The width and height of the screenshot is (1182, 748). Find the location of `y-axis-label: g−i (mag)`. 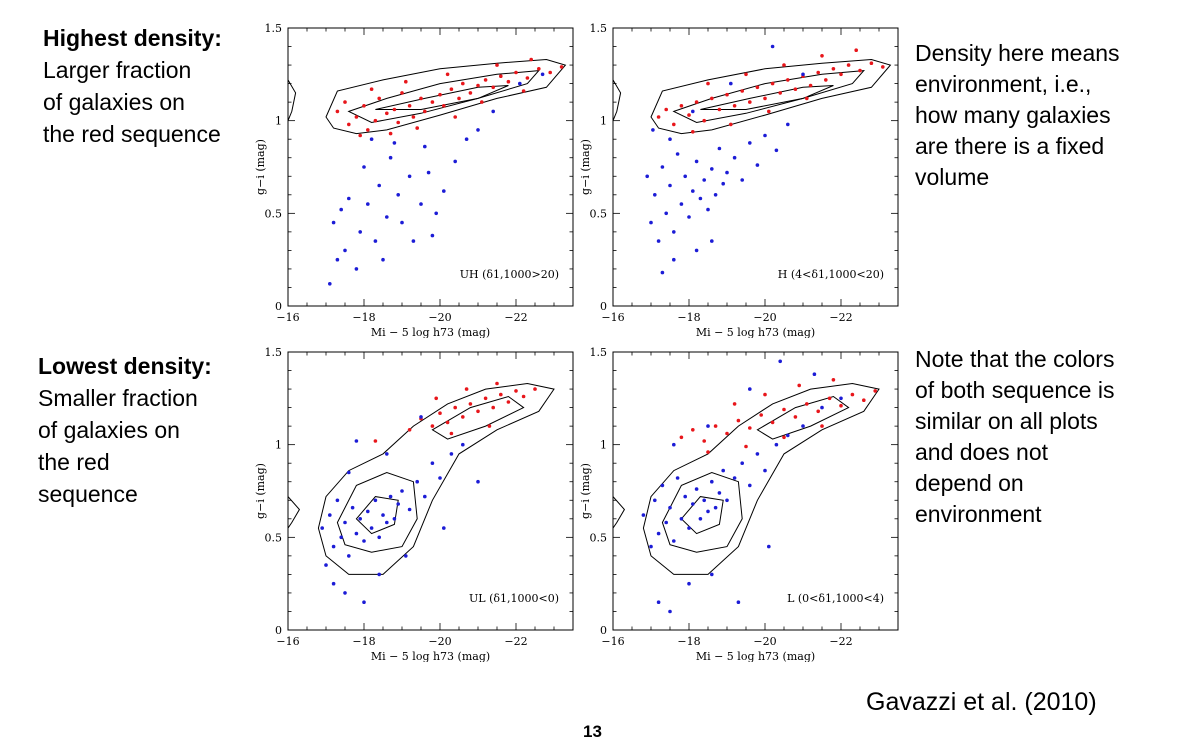

y-axis-label: g−i (mag) is located at coordinates (260, 167).